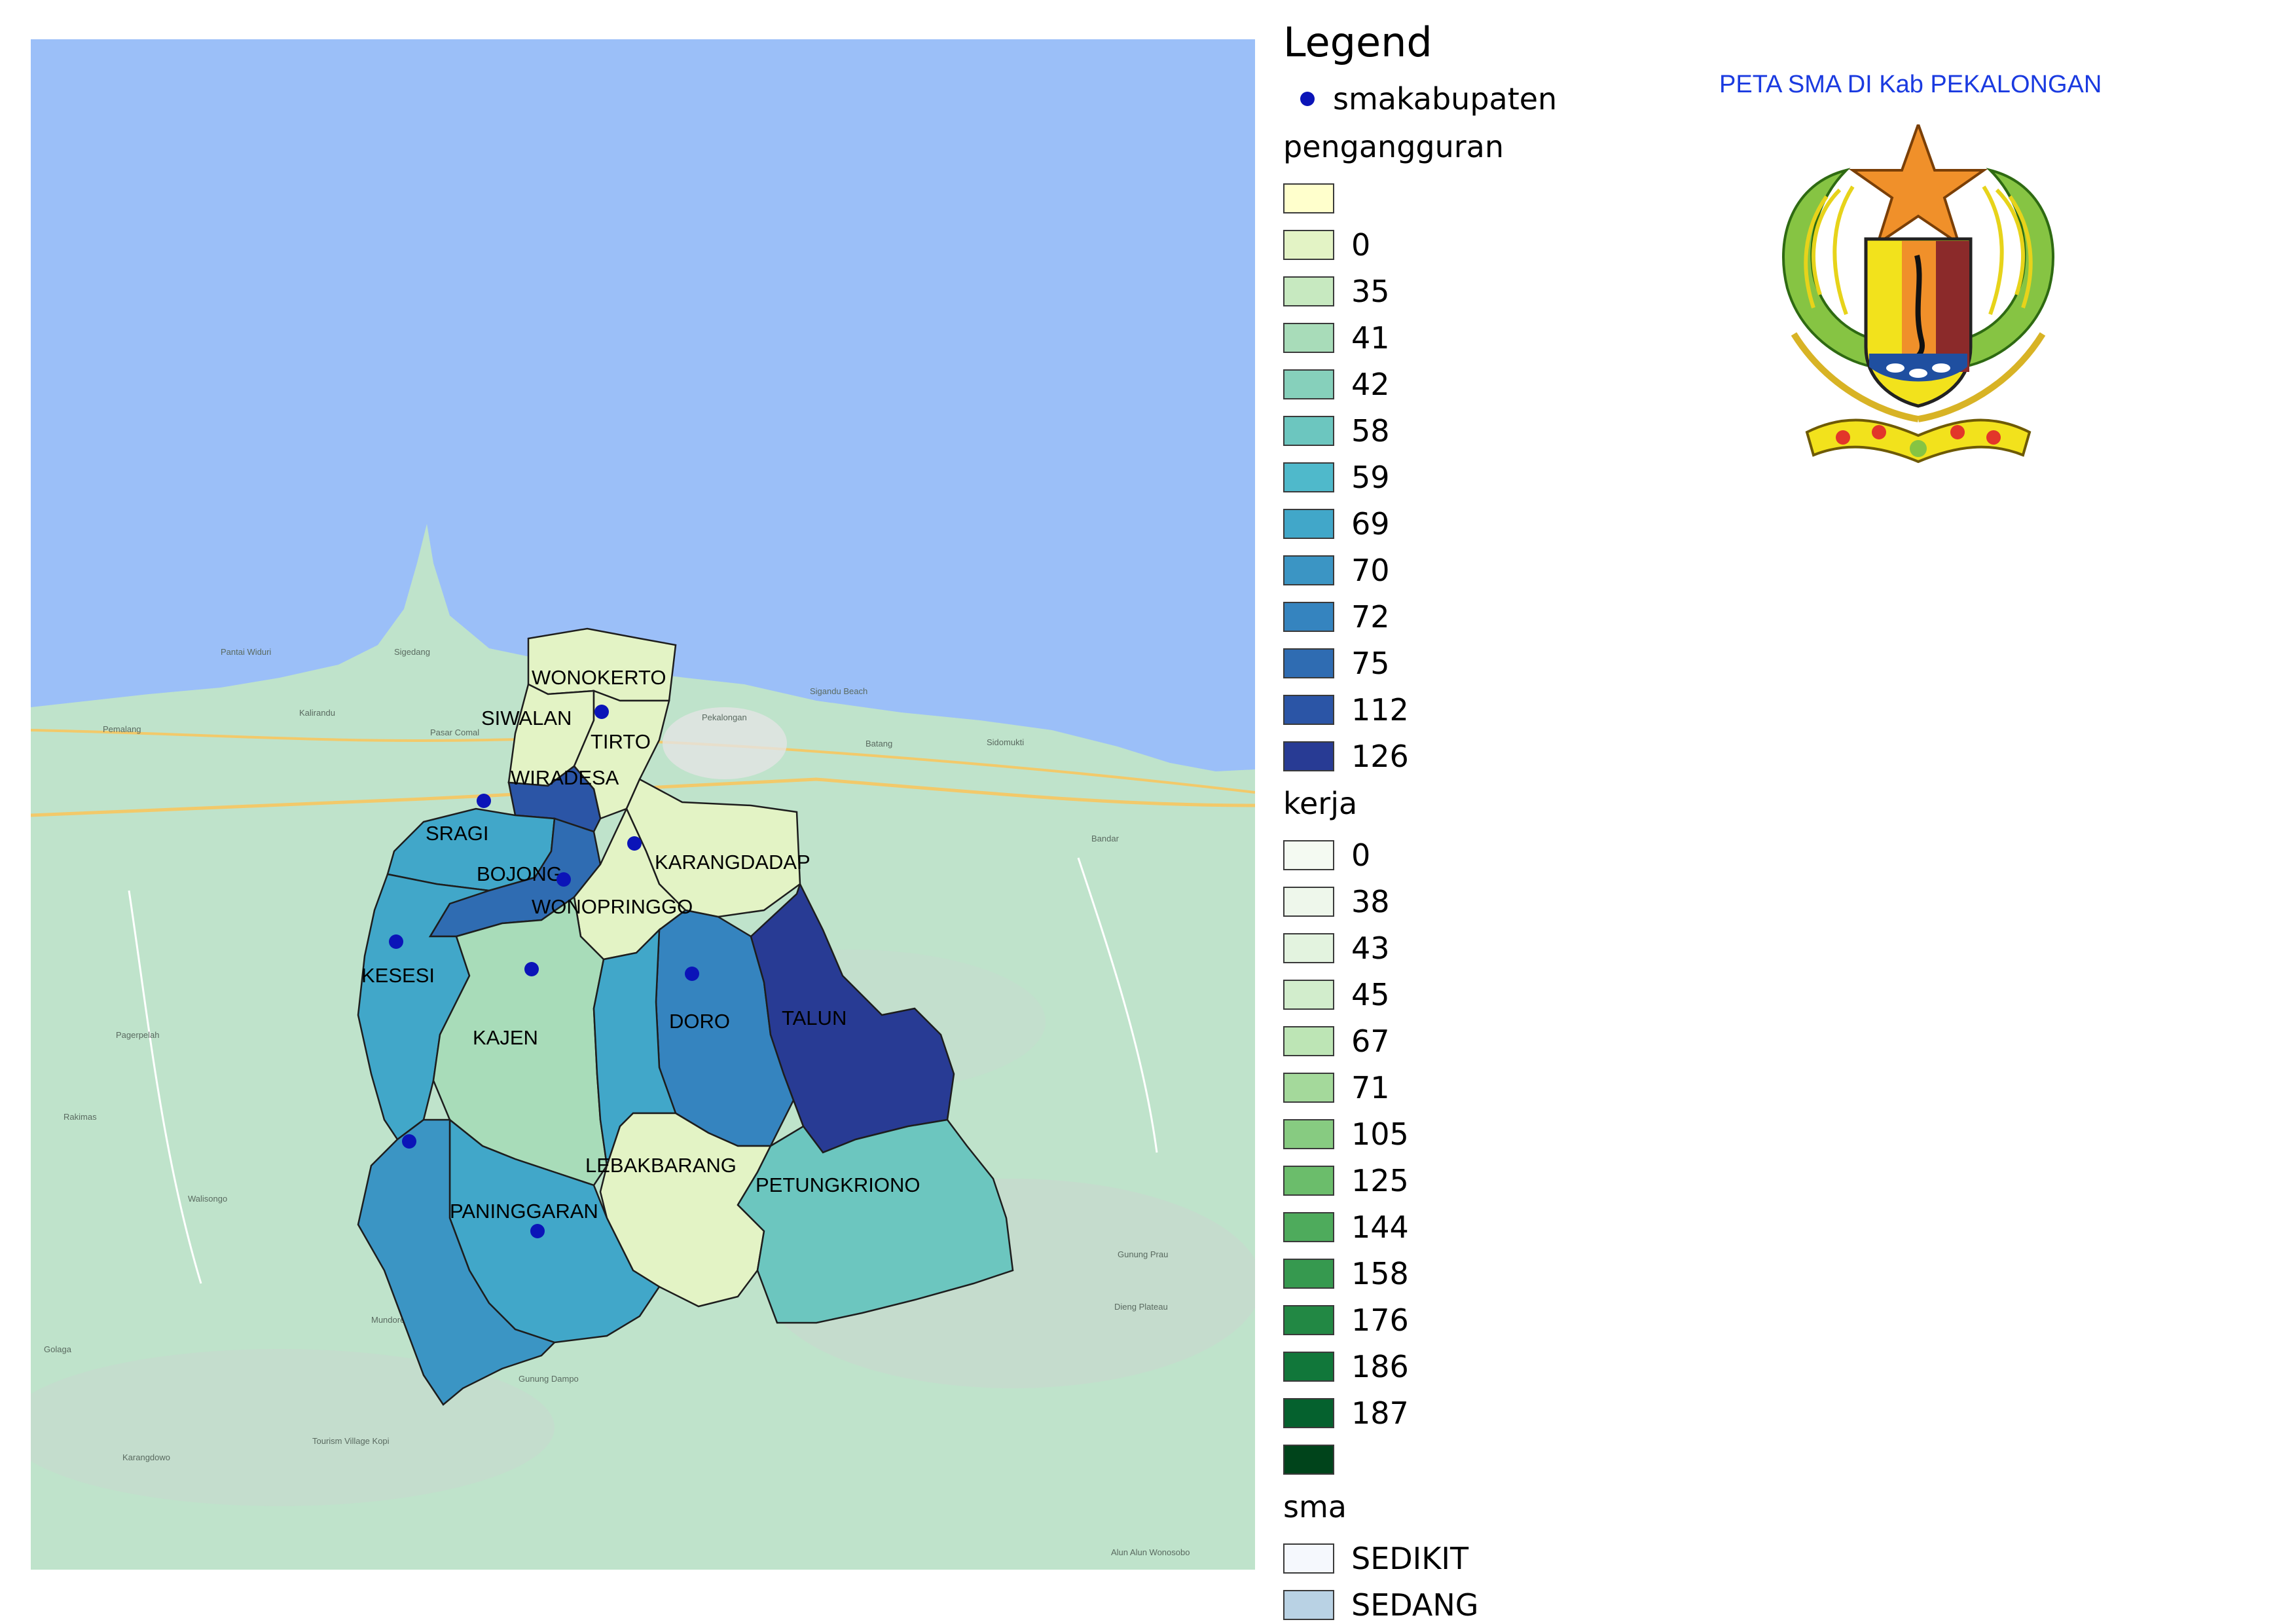  What do you see at coordinates (1380, 1134) in the screenshot?
I see `legend-class-label: 105` at bounding box center [1380, 1134].